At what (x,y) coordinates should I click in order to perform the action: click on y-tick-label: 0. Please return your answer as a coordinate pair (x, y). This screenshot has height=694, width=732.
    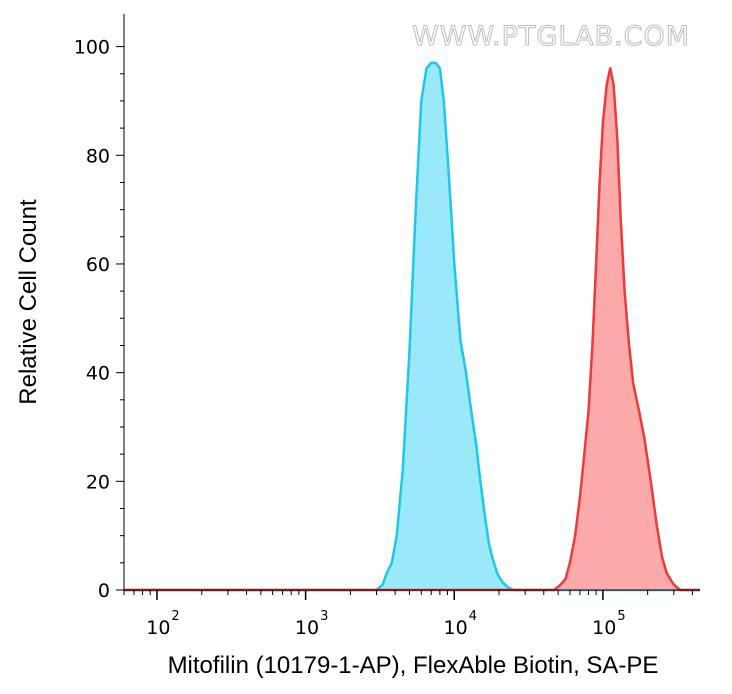
    Looking at the image, I should click on (104, 591).